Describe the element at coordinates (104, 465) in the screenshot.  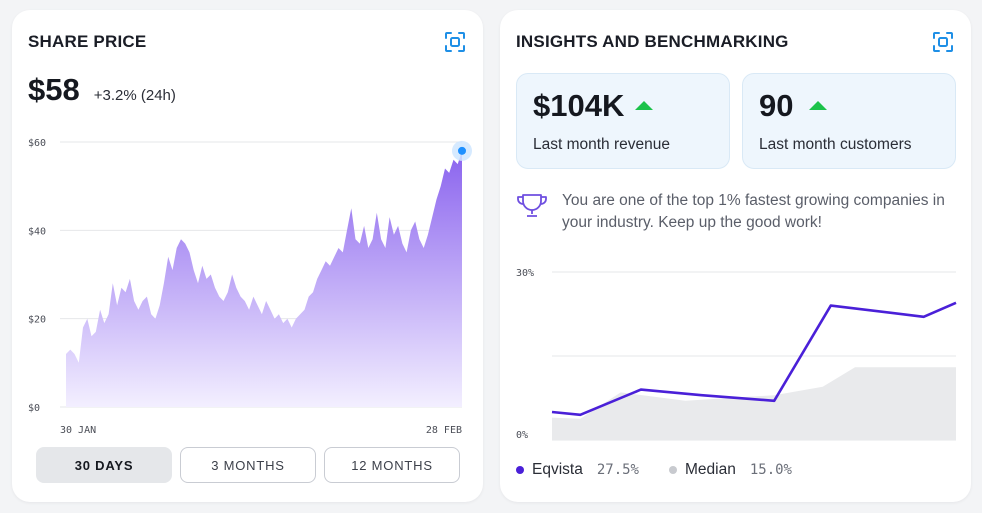
I see `range-tab-30-days: 30 DAYS` at that location.